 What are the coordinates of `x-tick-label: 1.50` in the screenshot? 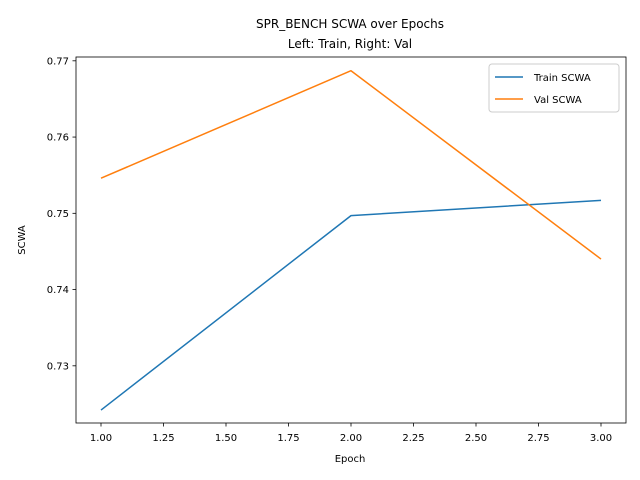 It's located at (226, 438).